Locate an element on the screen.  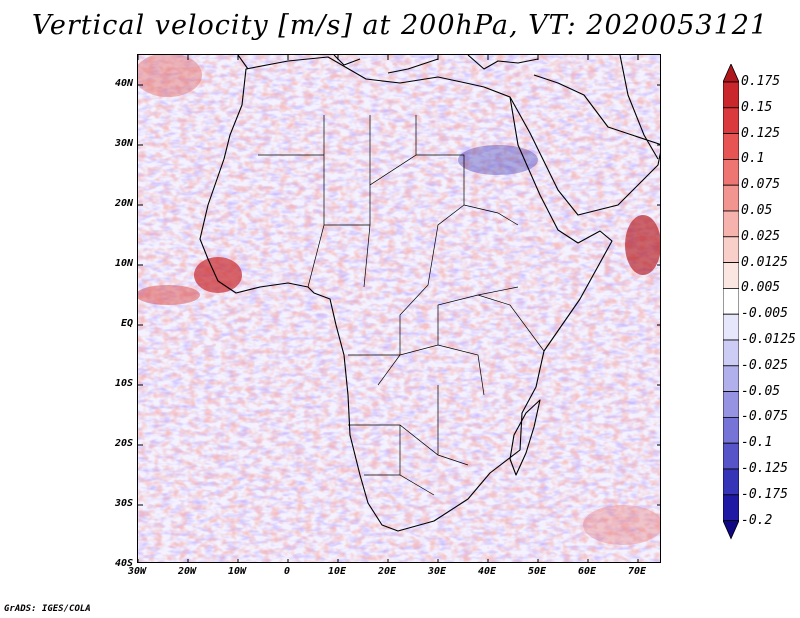
colorbar-label: -0.175 is located at coordinates (764, 494).